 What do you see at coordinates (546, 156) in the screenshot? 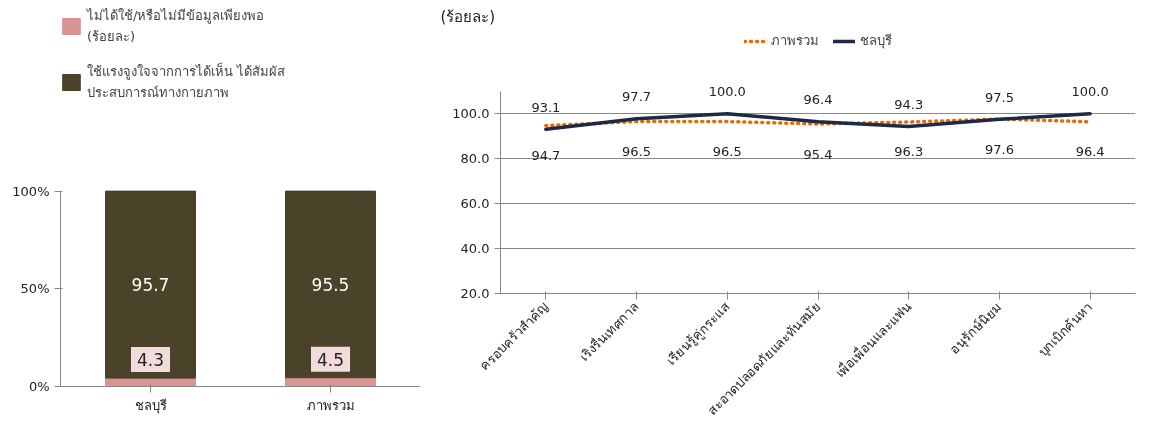
I see `data-label: 94.7` at bounding box center [546, 156].